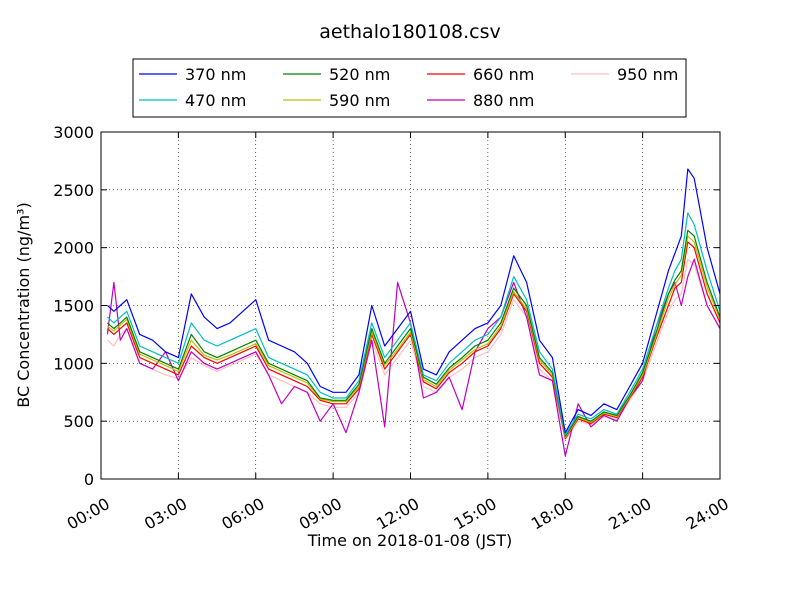 The height and width of the screenshot is (600, 800). What do you see at coordinates (474, 514) in the screenshot?
I see `x-tick-label: 15:00` at bounding box center [474, 514].